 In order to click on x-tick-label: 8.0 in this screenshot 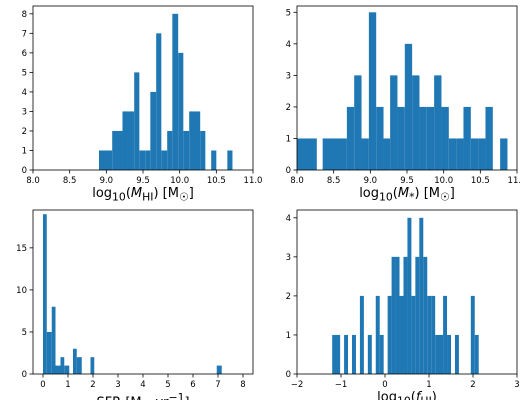, I will do `click(297, 181)`.